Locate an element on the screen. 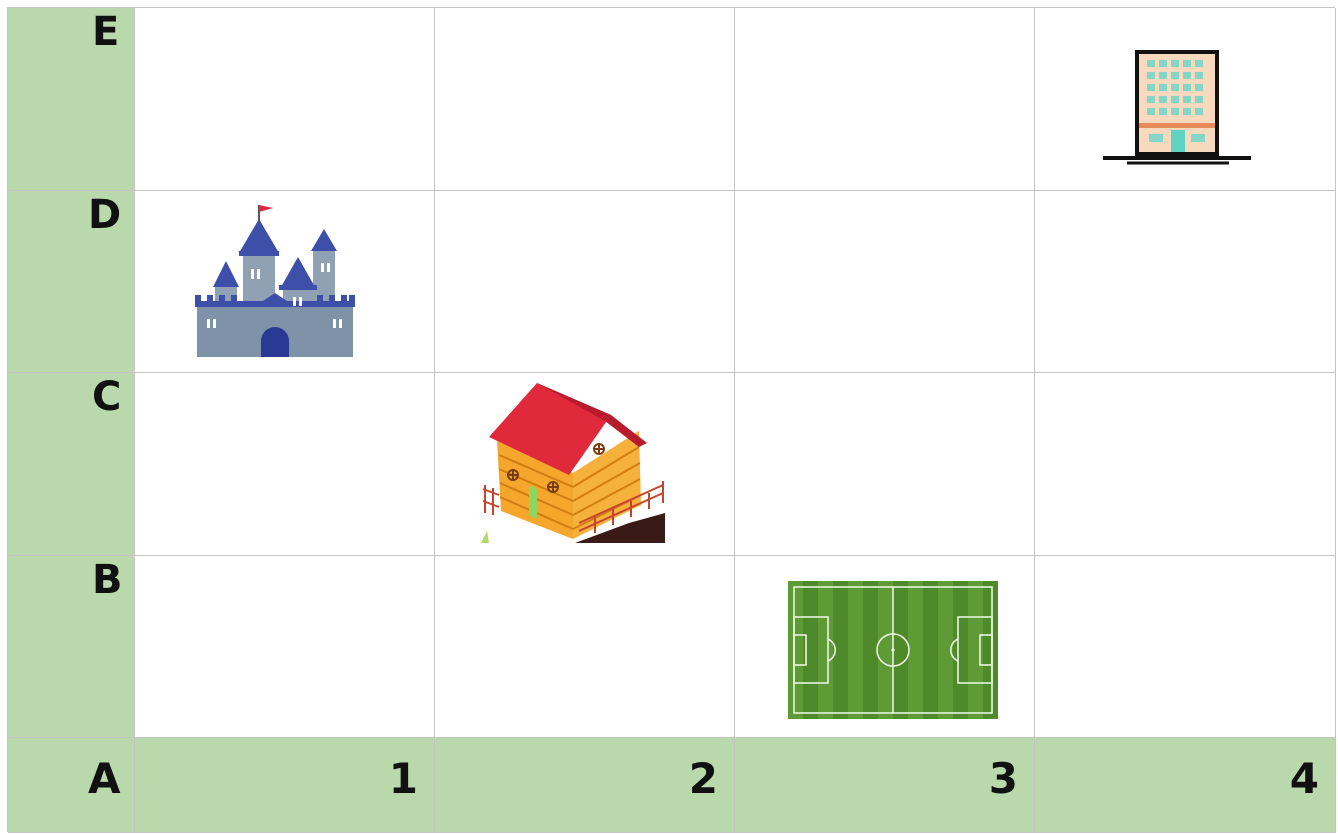 The height and width of the screenshot is (835, 1338). col-label-4: 4 is located at coordinates (1304, 778).